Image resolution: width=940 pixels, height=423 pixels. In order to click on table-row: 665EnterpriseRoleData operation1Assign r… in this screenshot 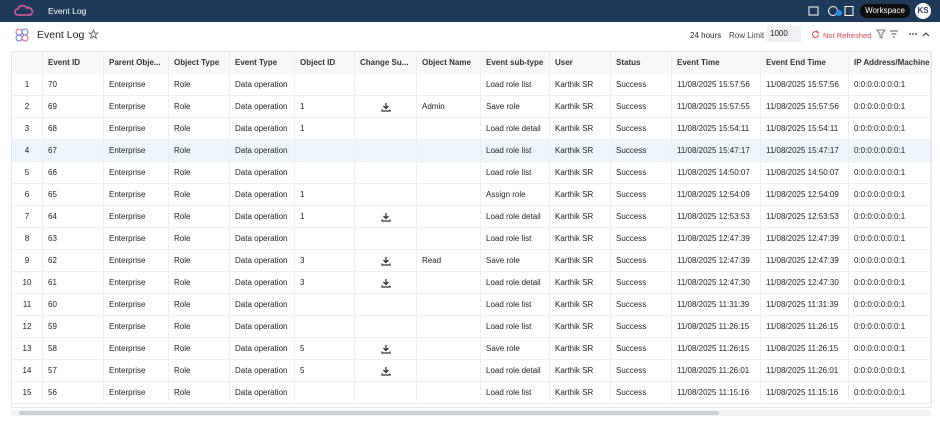, I will do `click(471, 195)`.